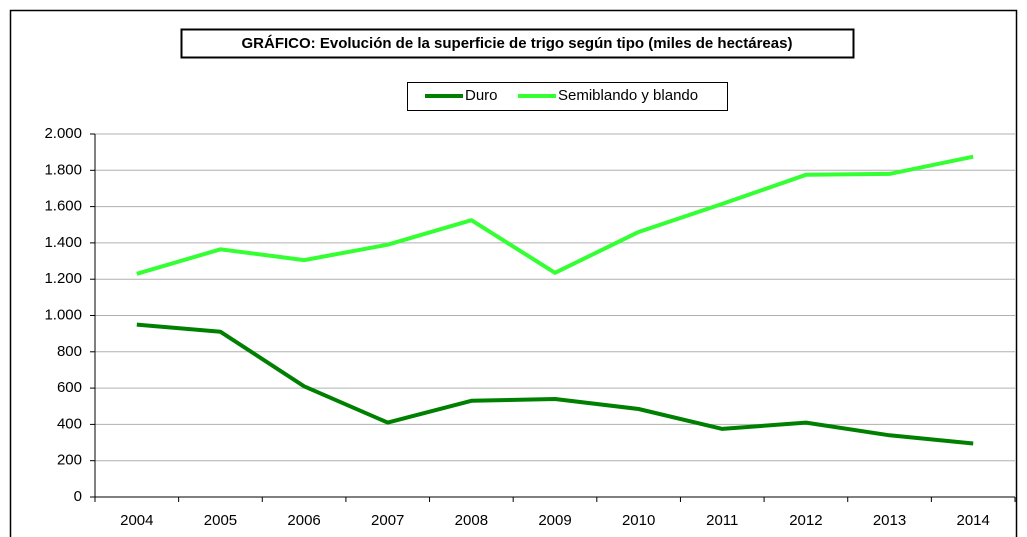 Image resolution: width=1027 pixels, height=537 pixels. Describe the element at coordinates (63, 206) in the screenshot. I see `y-tick-label: 1.600` at that location.